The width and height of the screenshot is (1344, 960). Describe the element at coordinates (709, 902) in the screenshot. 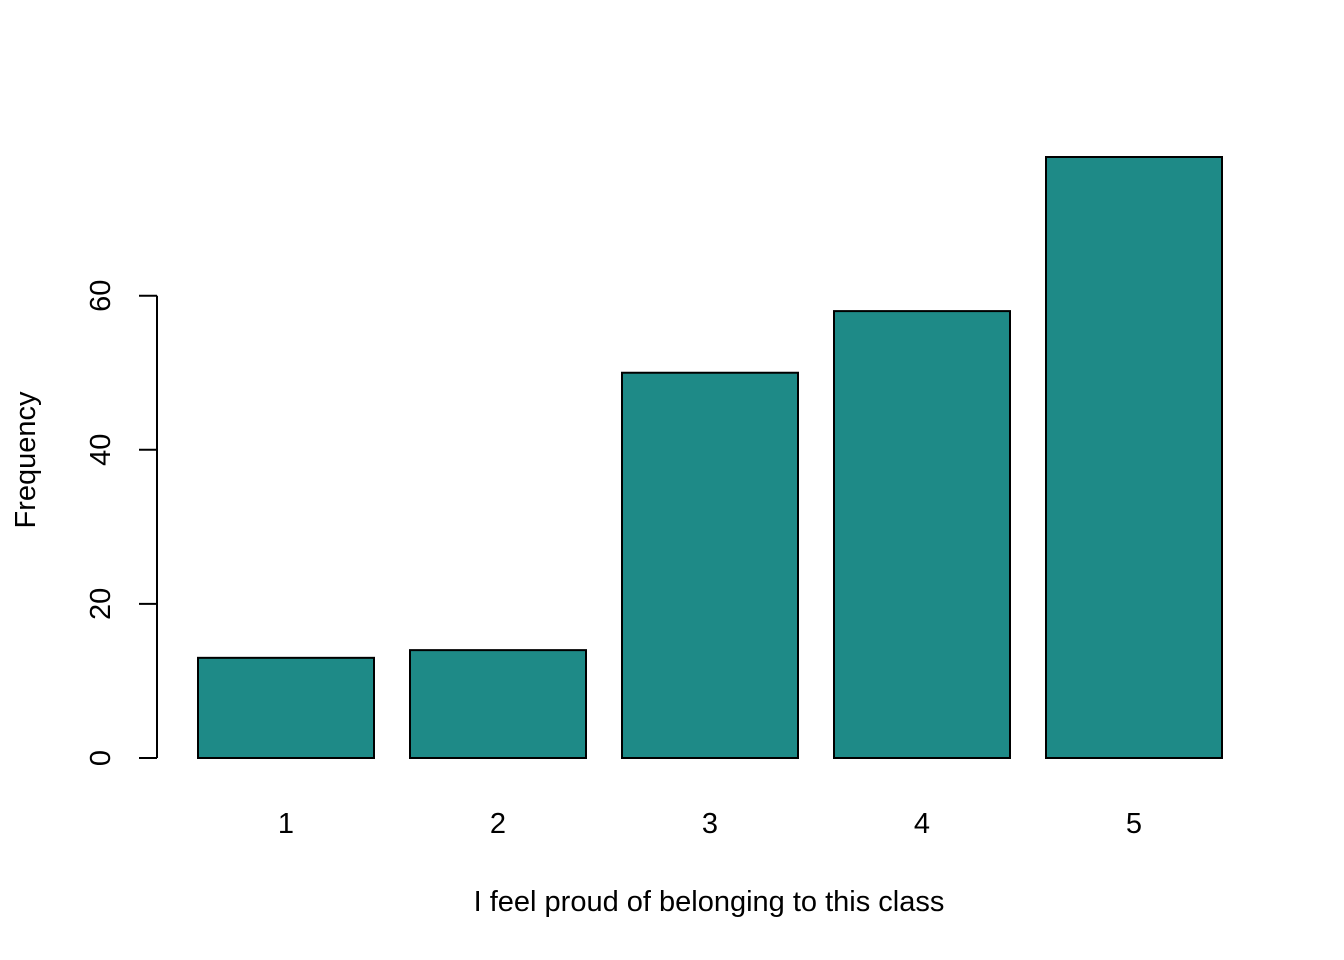

I see `x-axis-title: I feel proud of belonging to this class` at that location.